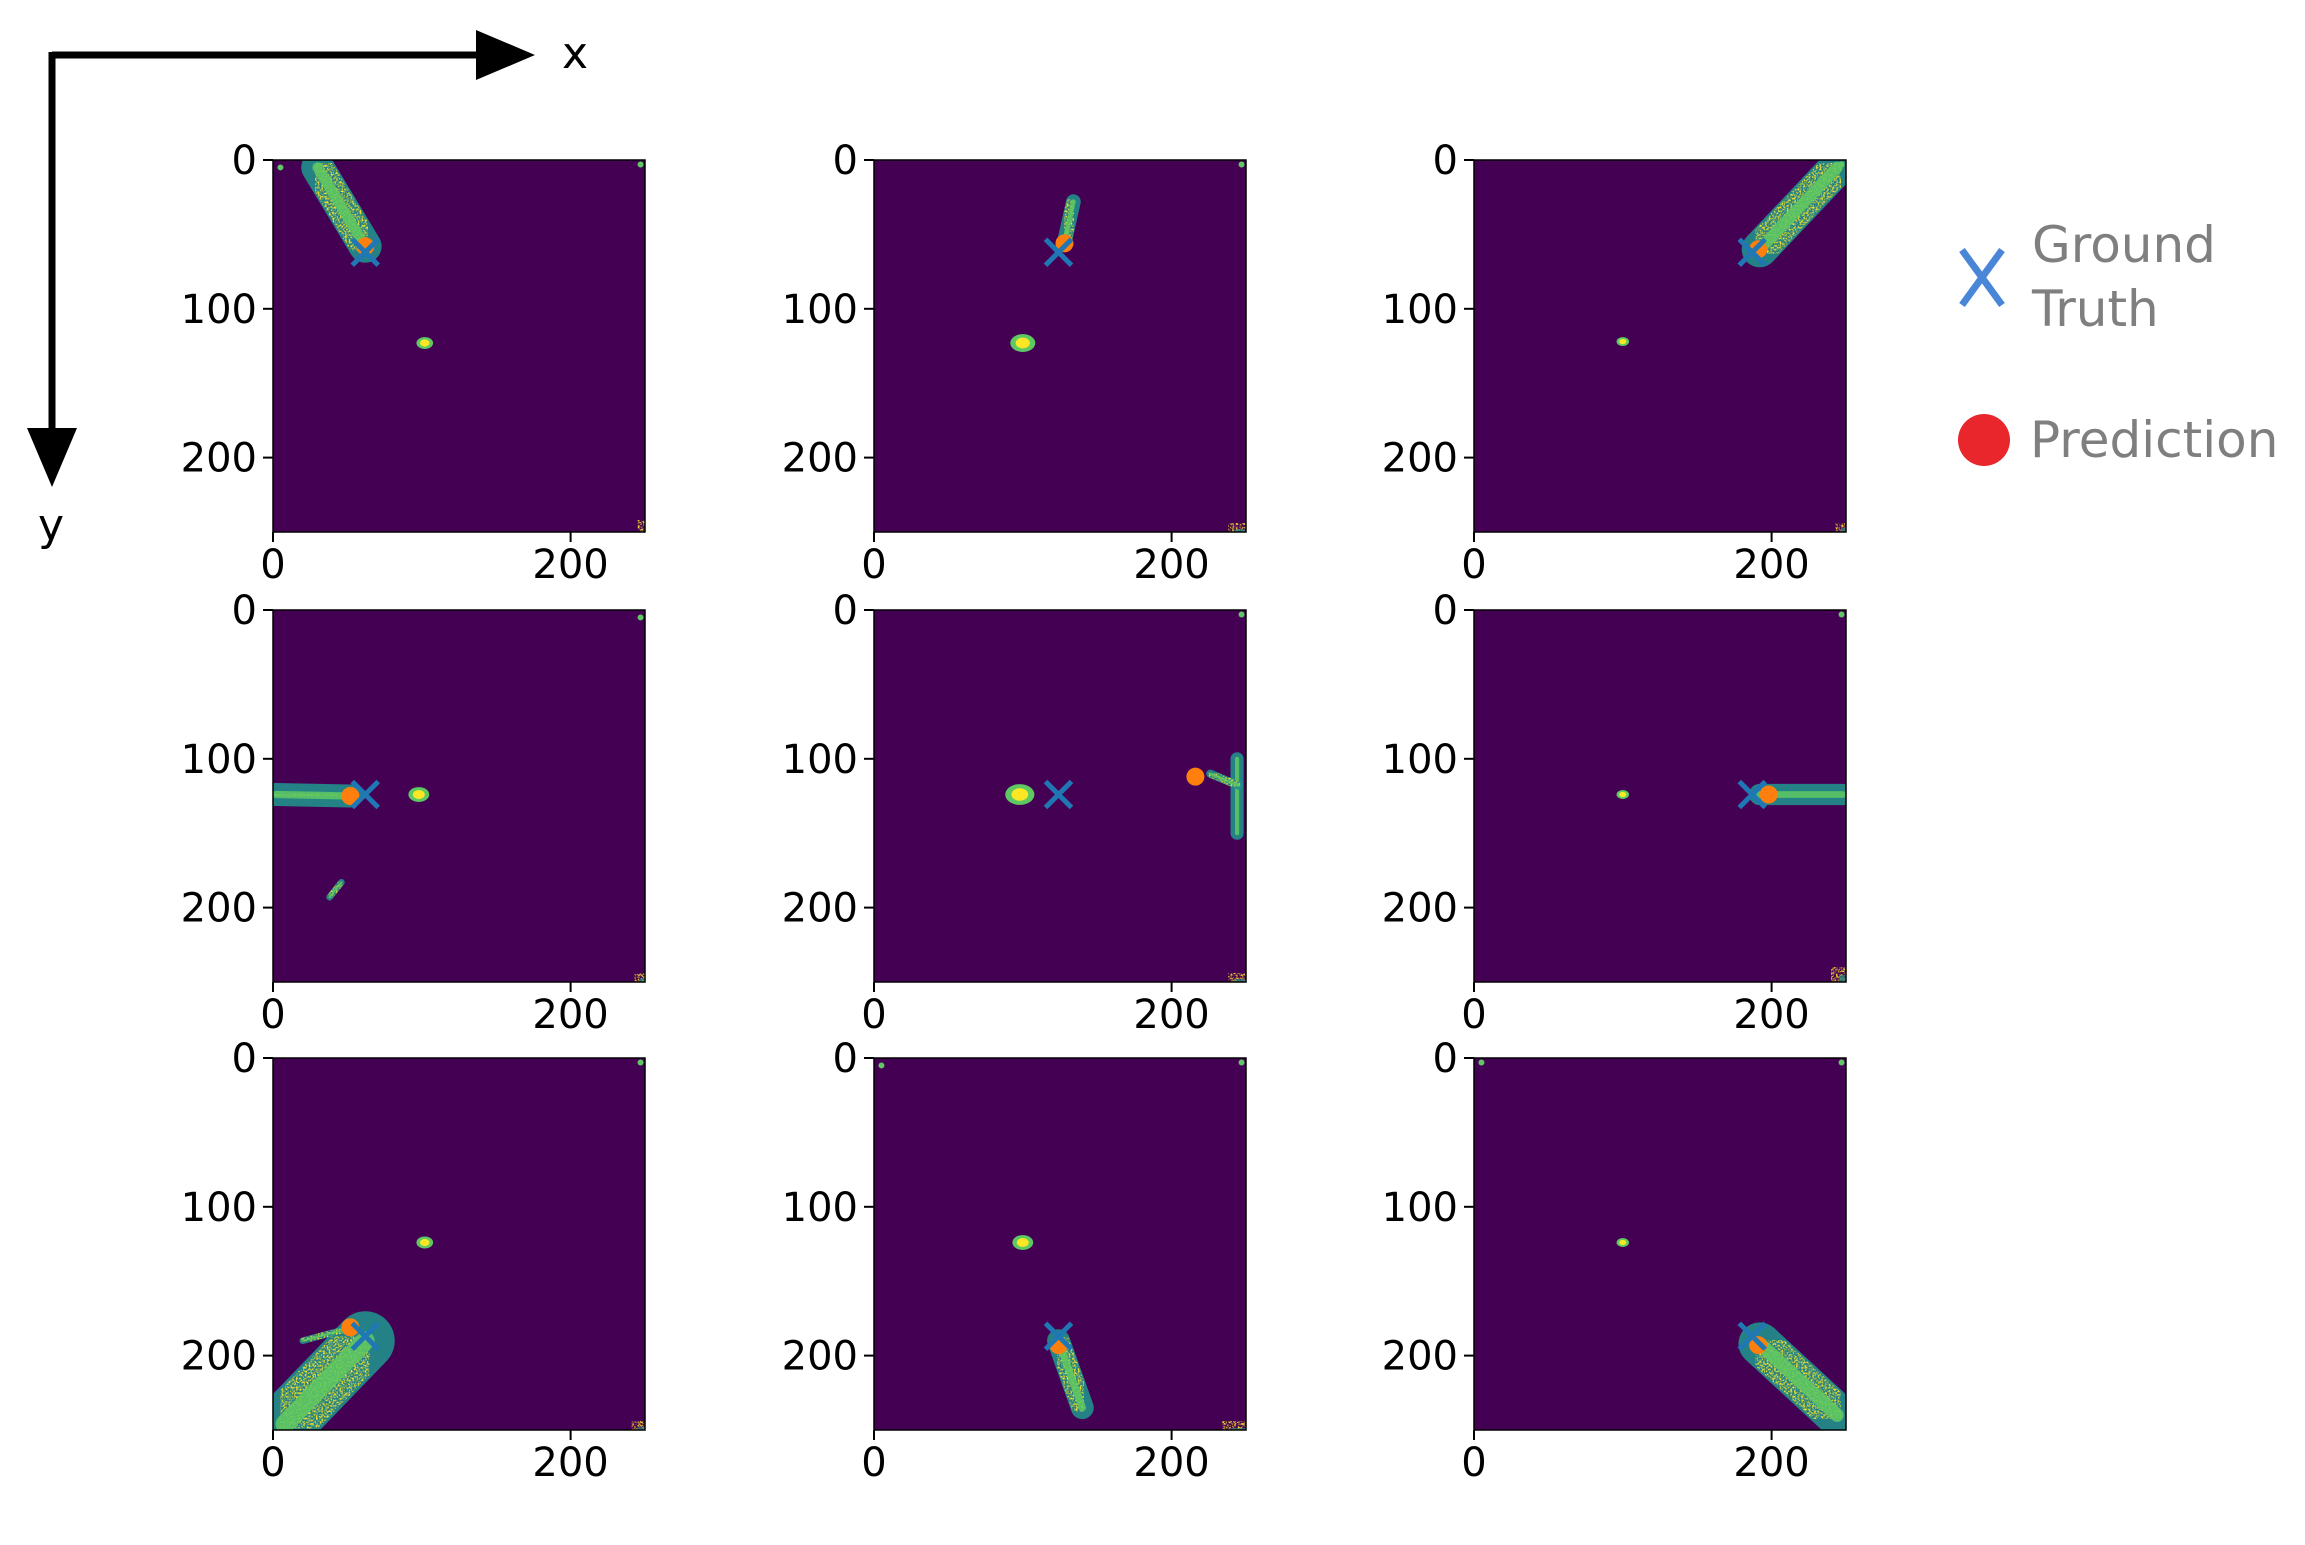 Image resolution: width=2305 pixels, height=1545 pixels. I want to click on legend: Ground Truth Prediction, so click(2118, 342).